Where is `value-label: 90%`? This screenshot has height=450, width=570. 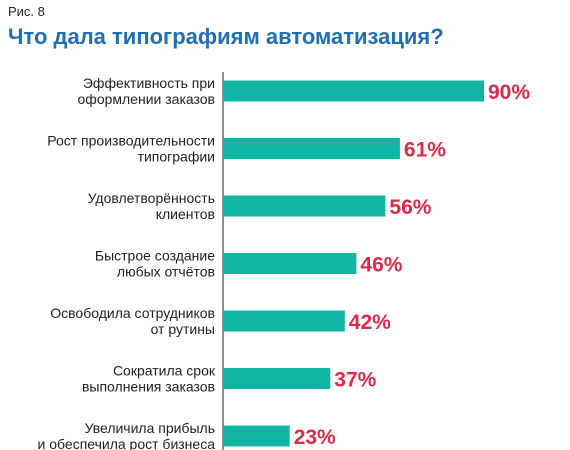
value-label: 90% is located at coordinates (509, 92).